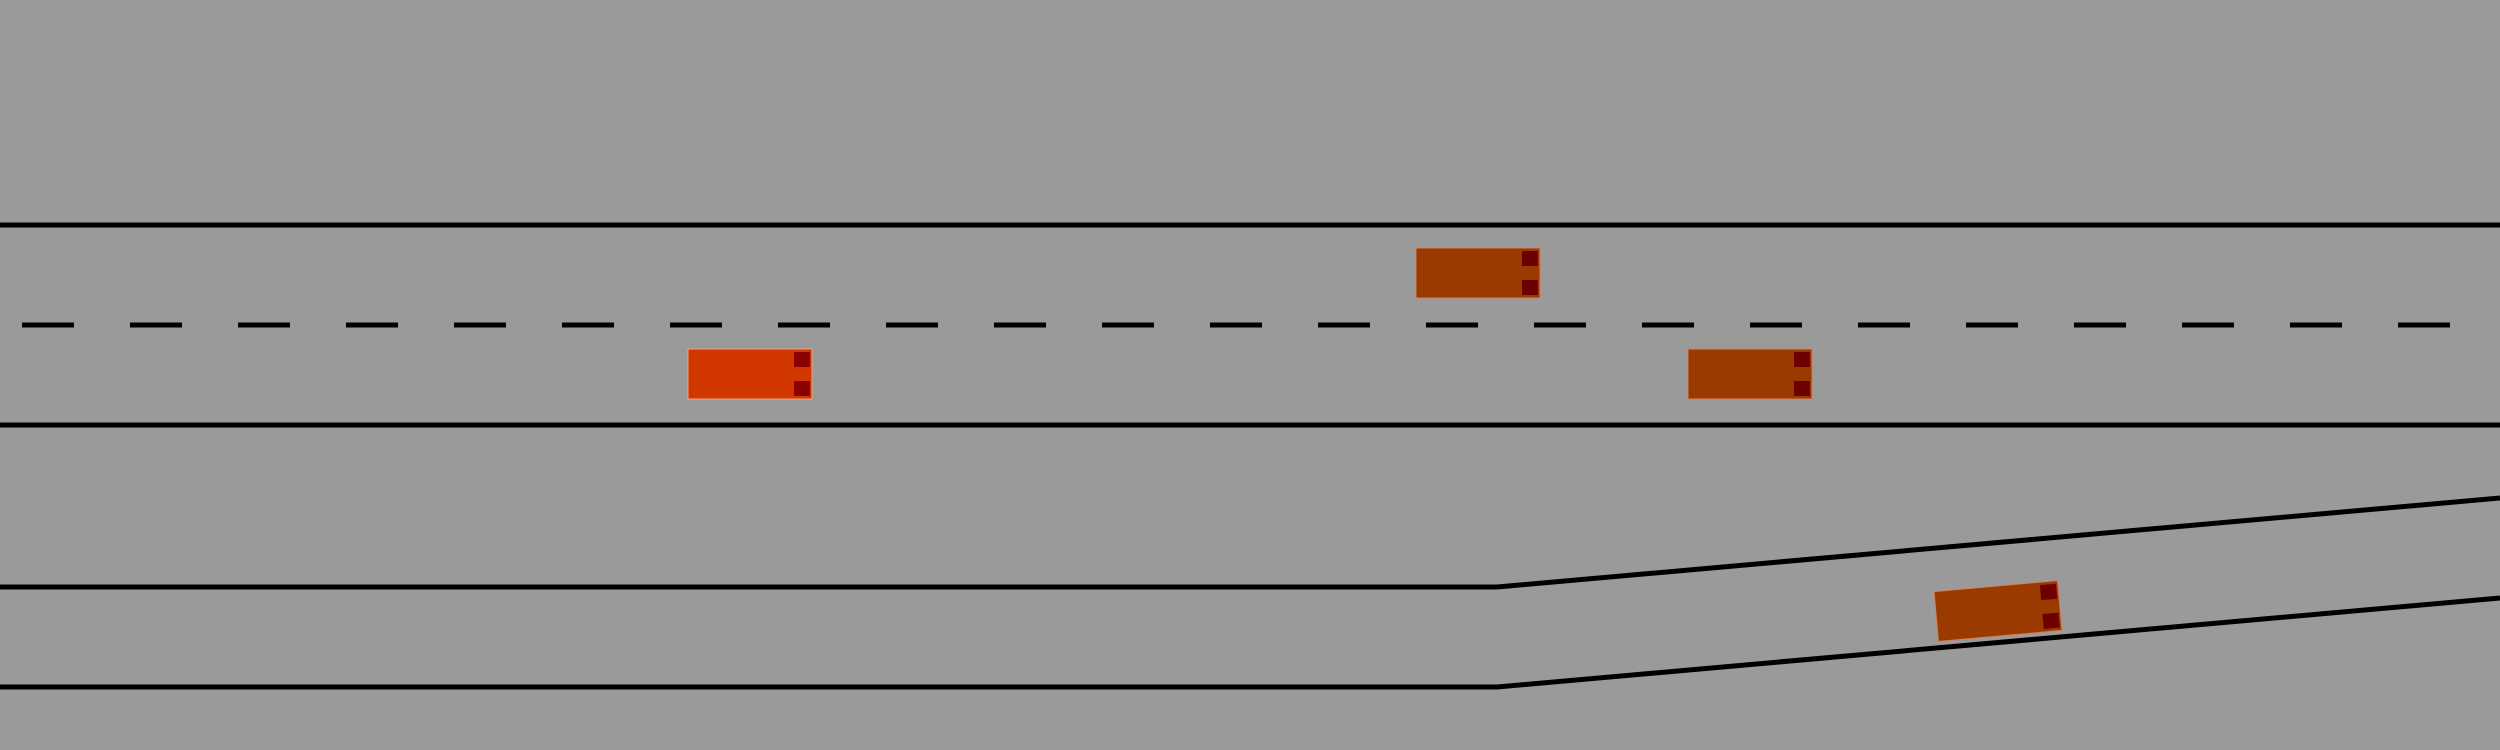  I want to click on vehicle-upper-lane, so click(1478, 273).